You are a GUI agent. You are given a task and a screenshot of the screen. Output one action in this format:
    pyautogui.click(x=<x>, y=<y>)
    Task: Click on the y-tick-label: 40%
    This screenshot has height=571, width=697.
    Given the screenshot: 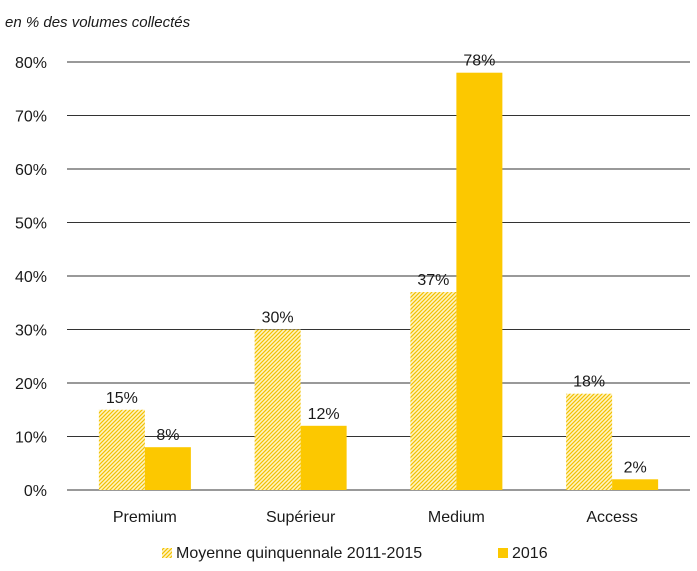 What is the action you would take?
    pyautogui.click(x=31, y=277)
    